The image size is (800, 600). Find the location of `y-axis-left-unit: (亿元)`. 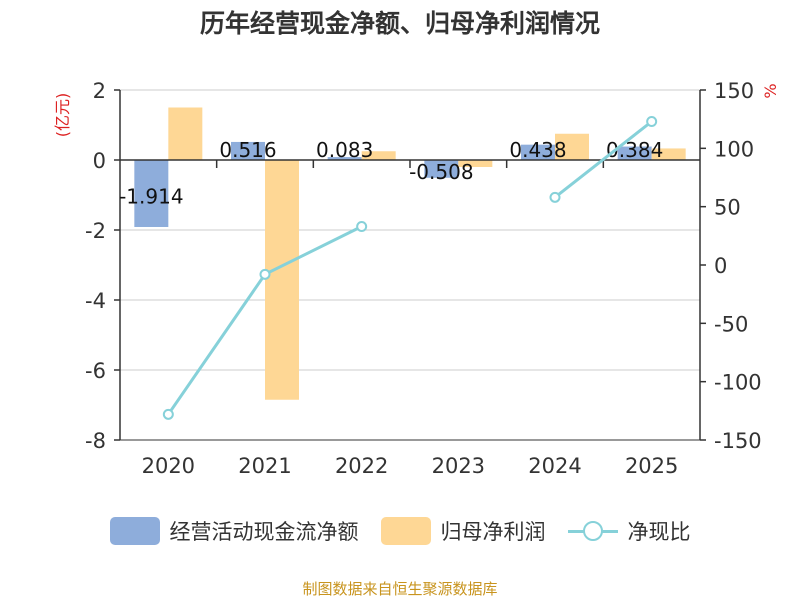

y-axis-left-unit: (亿元) is located at coordinates (62, 115).